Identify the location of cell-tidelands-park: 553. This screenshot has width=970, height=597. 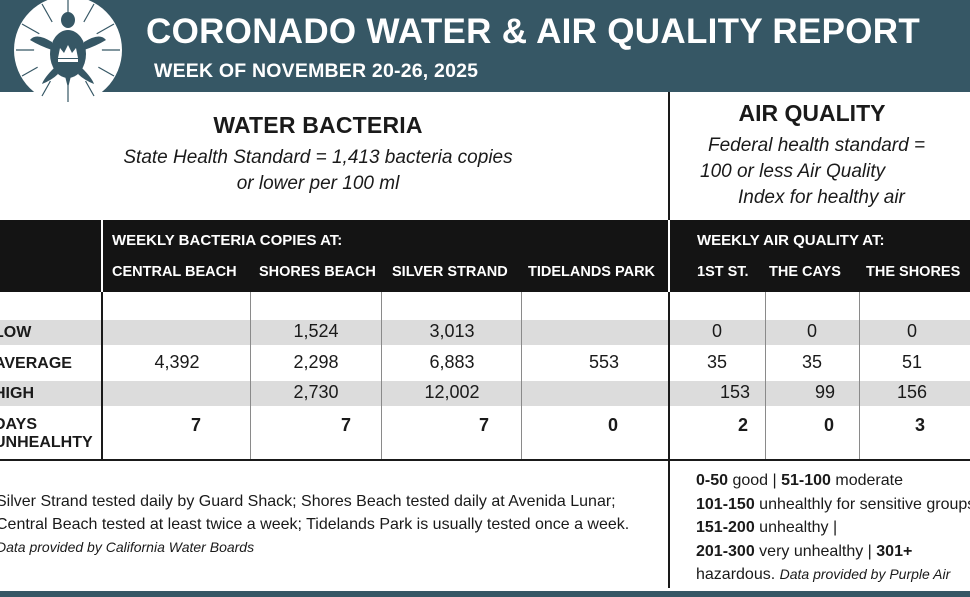
(604, 362).